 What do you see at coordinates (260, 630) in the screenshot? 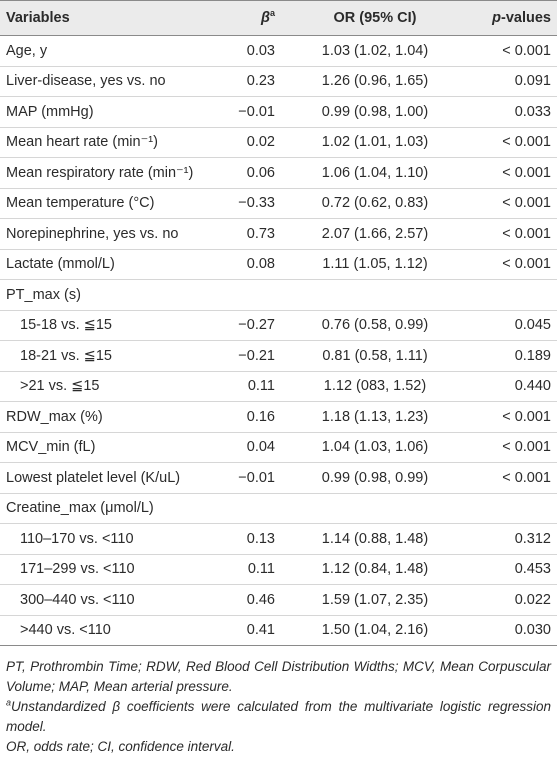
I see `row-beta: 0.41` at bounding box center [260, 630].